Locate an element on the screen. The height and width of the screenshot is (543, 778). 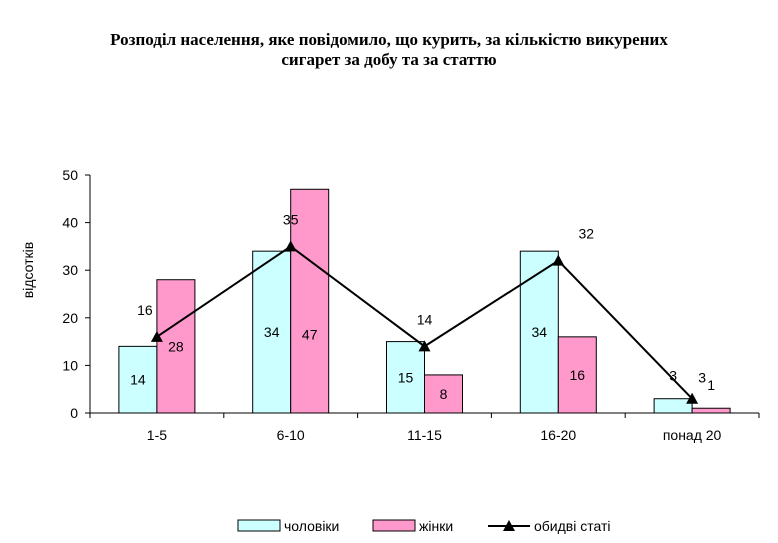
y-tick-label: 20 is located at coordinates (70, 318).